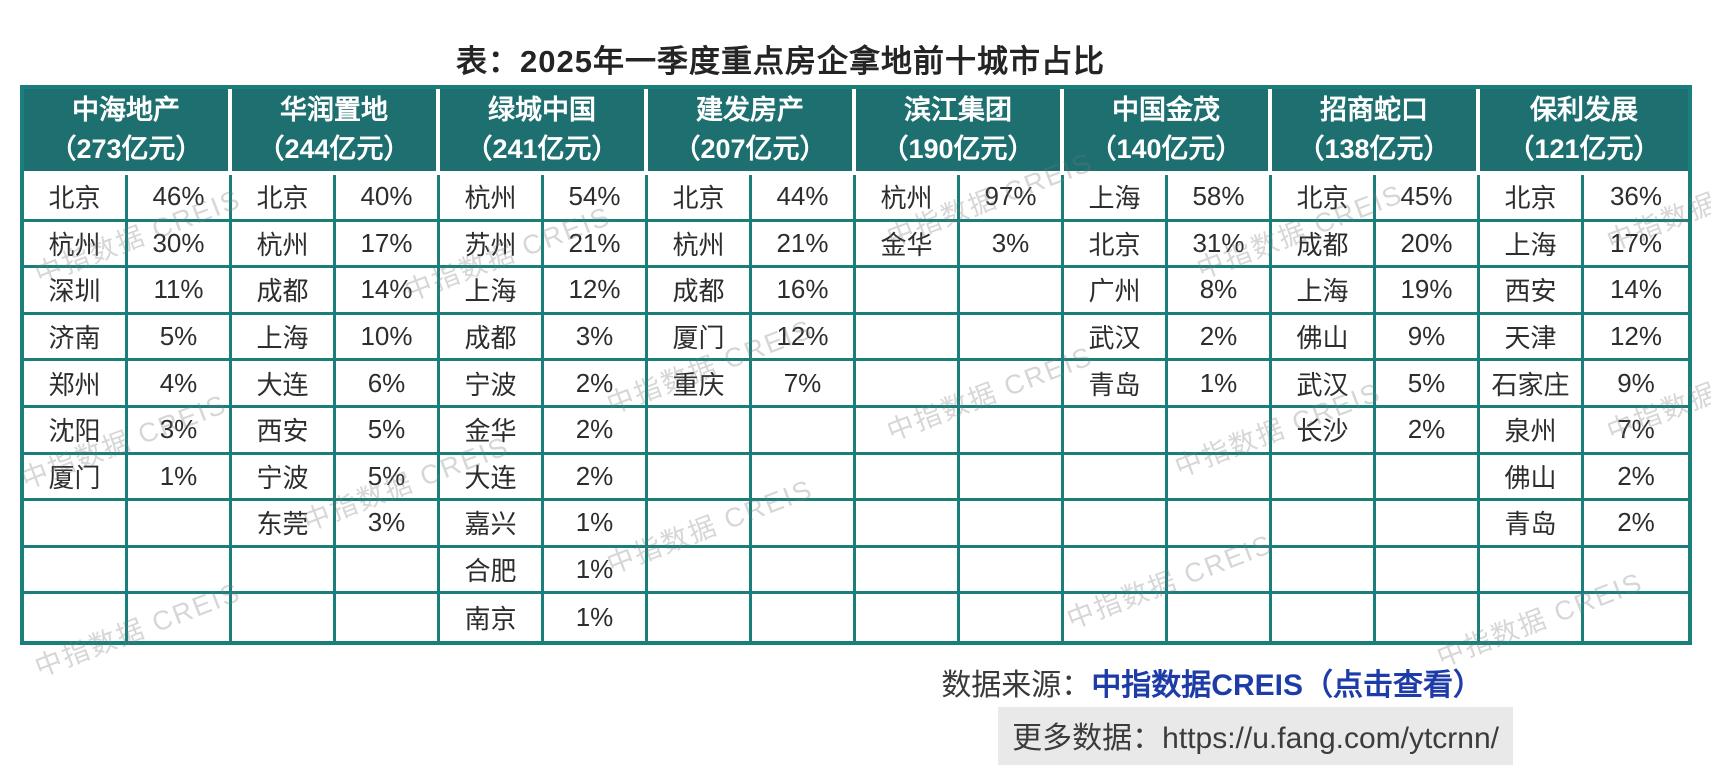  What do you see at coordinates (1220, 198) in the screenshot?
I see `pct-cell: 58%` at bounding box center [1220, 198].